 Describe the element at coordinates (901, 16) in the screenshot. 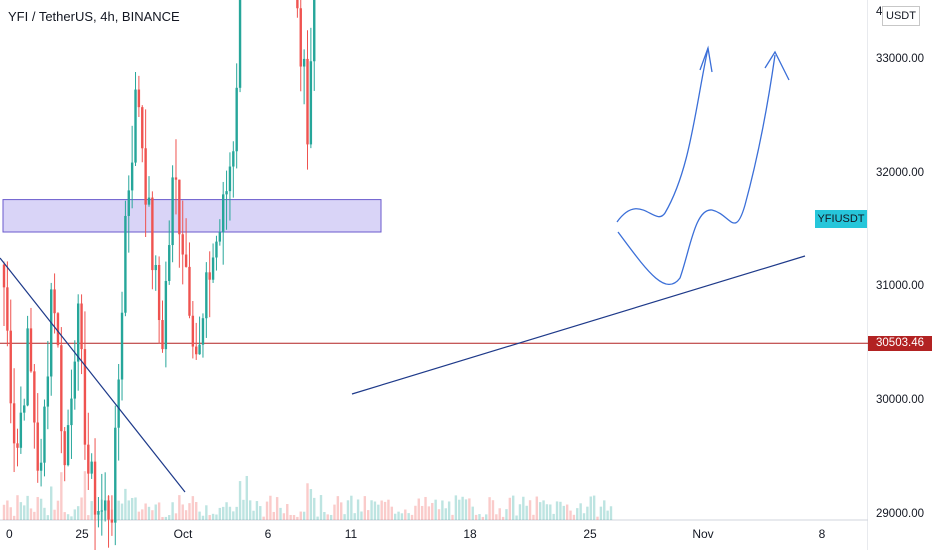

I see `currency-button: USDT` at that location.